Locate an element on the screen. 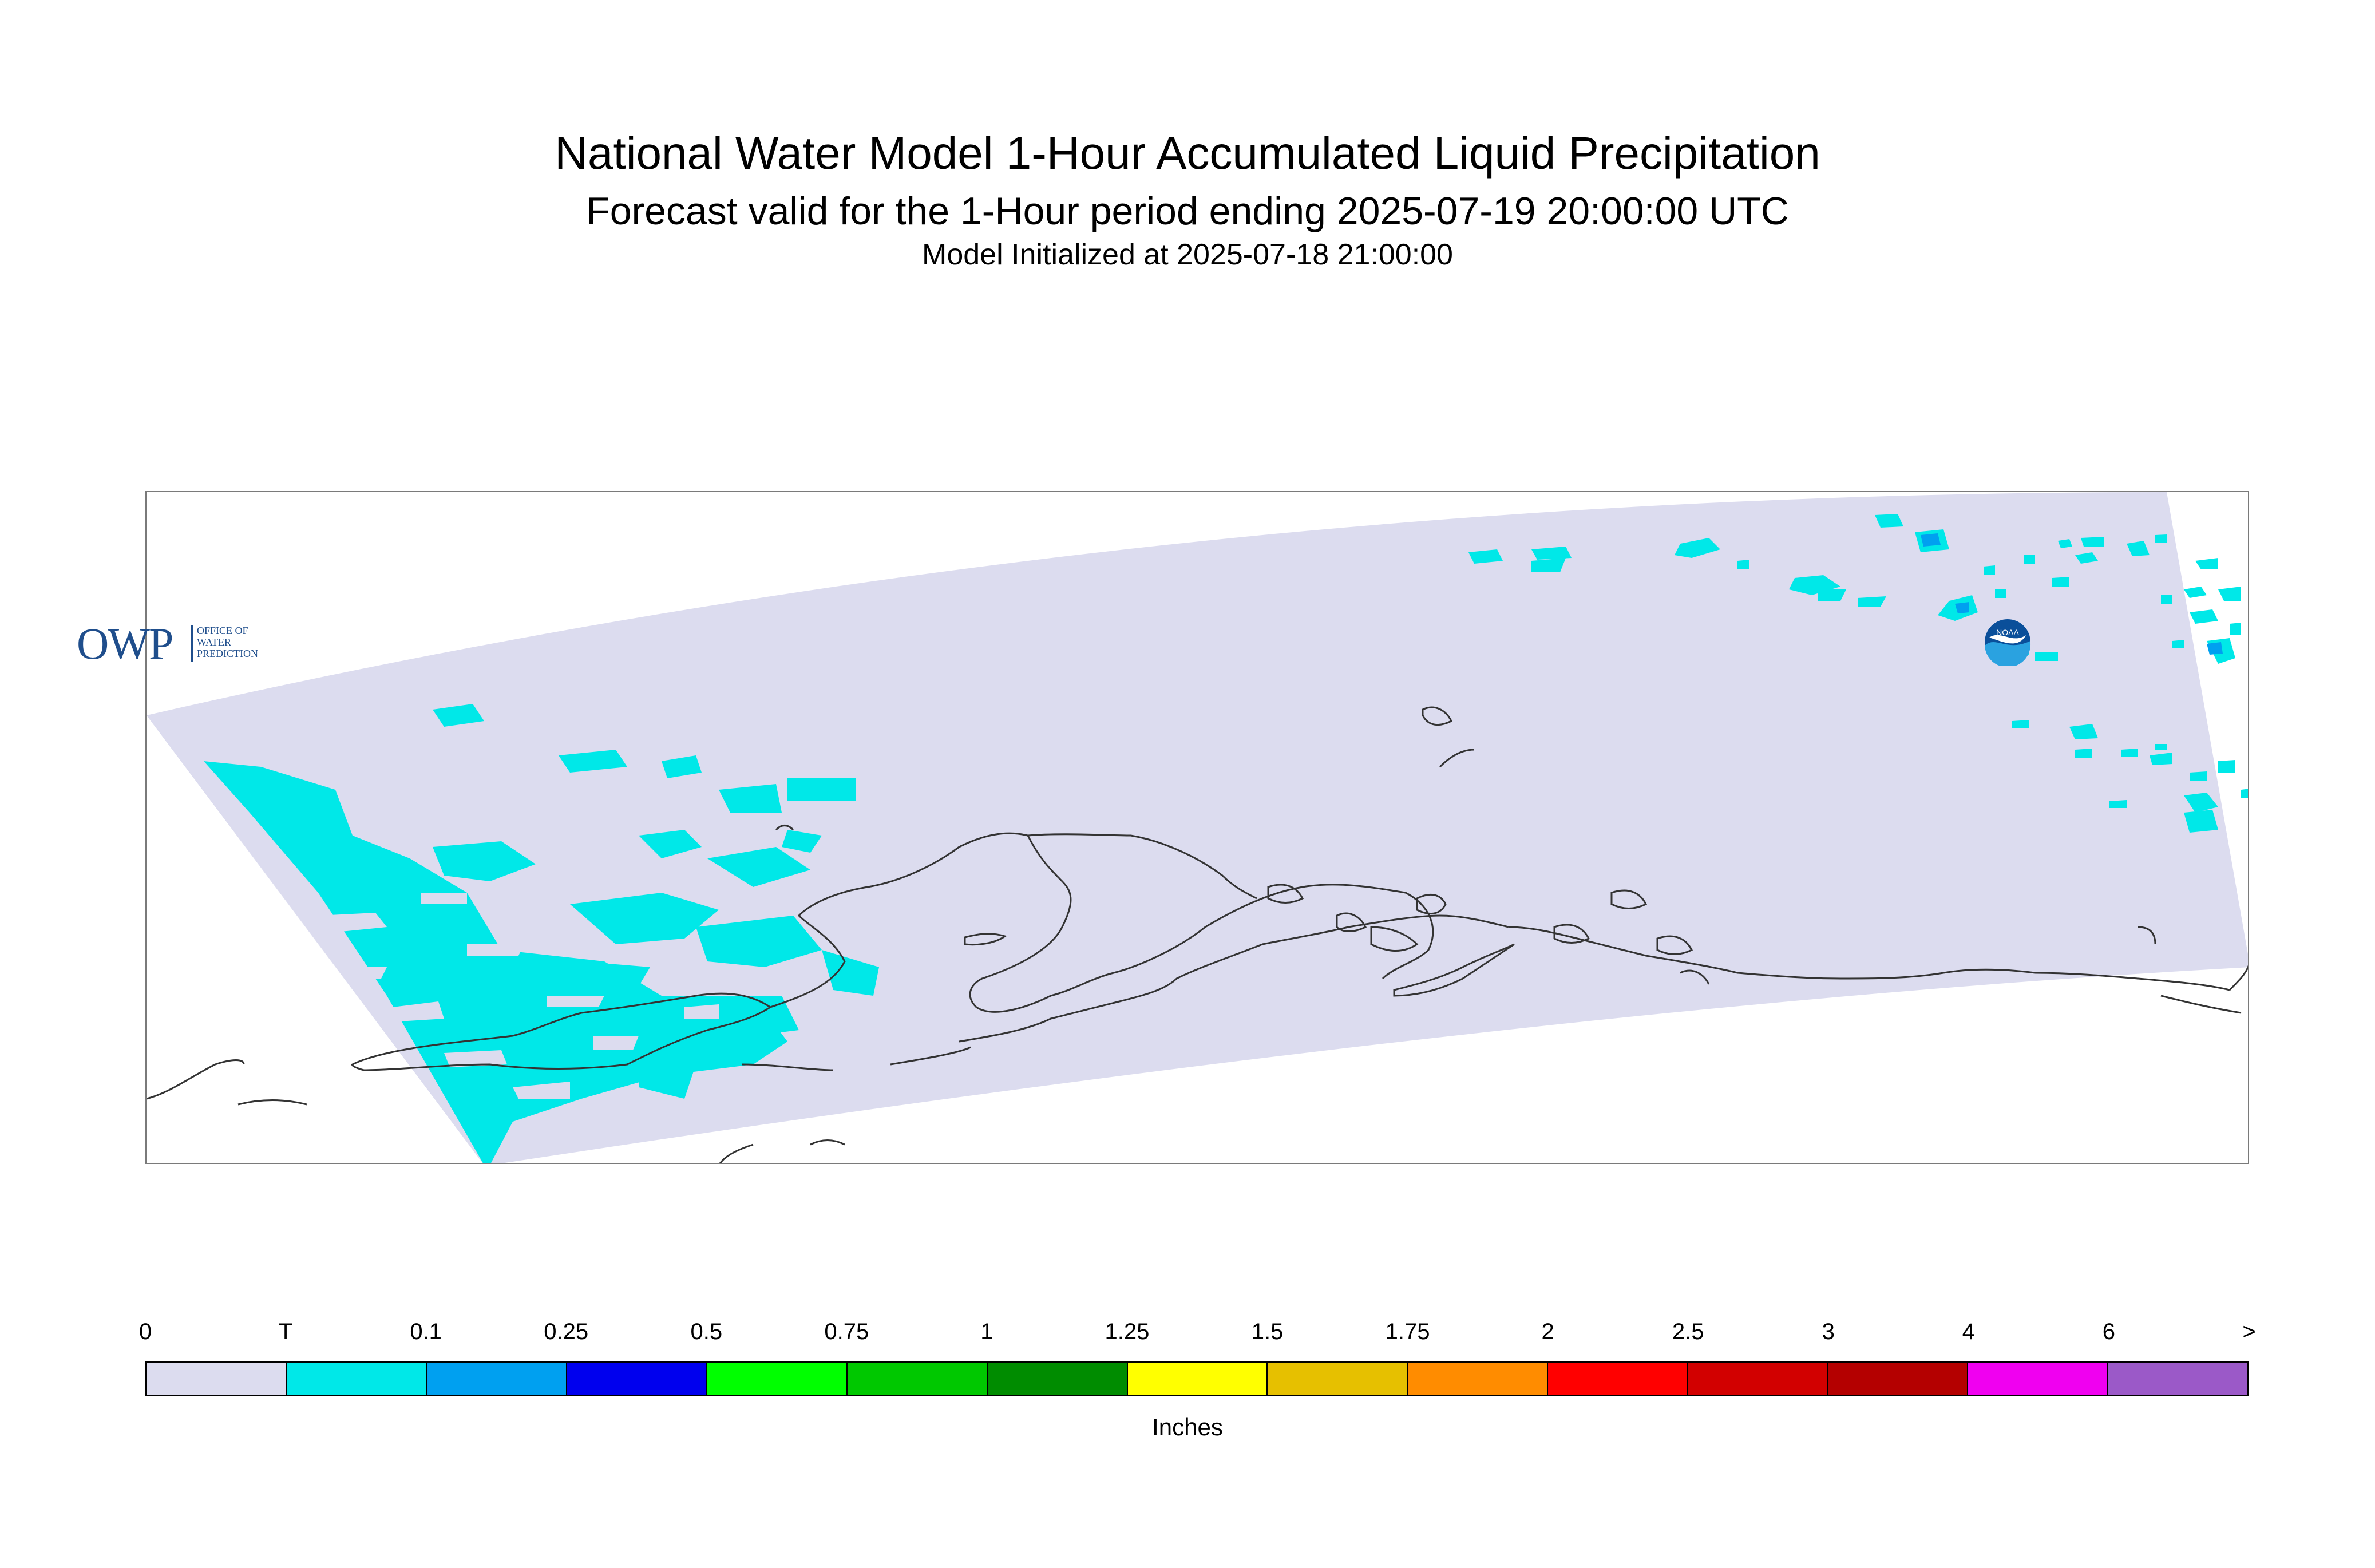 The image size is (2375, 1568). legend-tick: 0.25 is located at coordinates (567, 1331).